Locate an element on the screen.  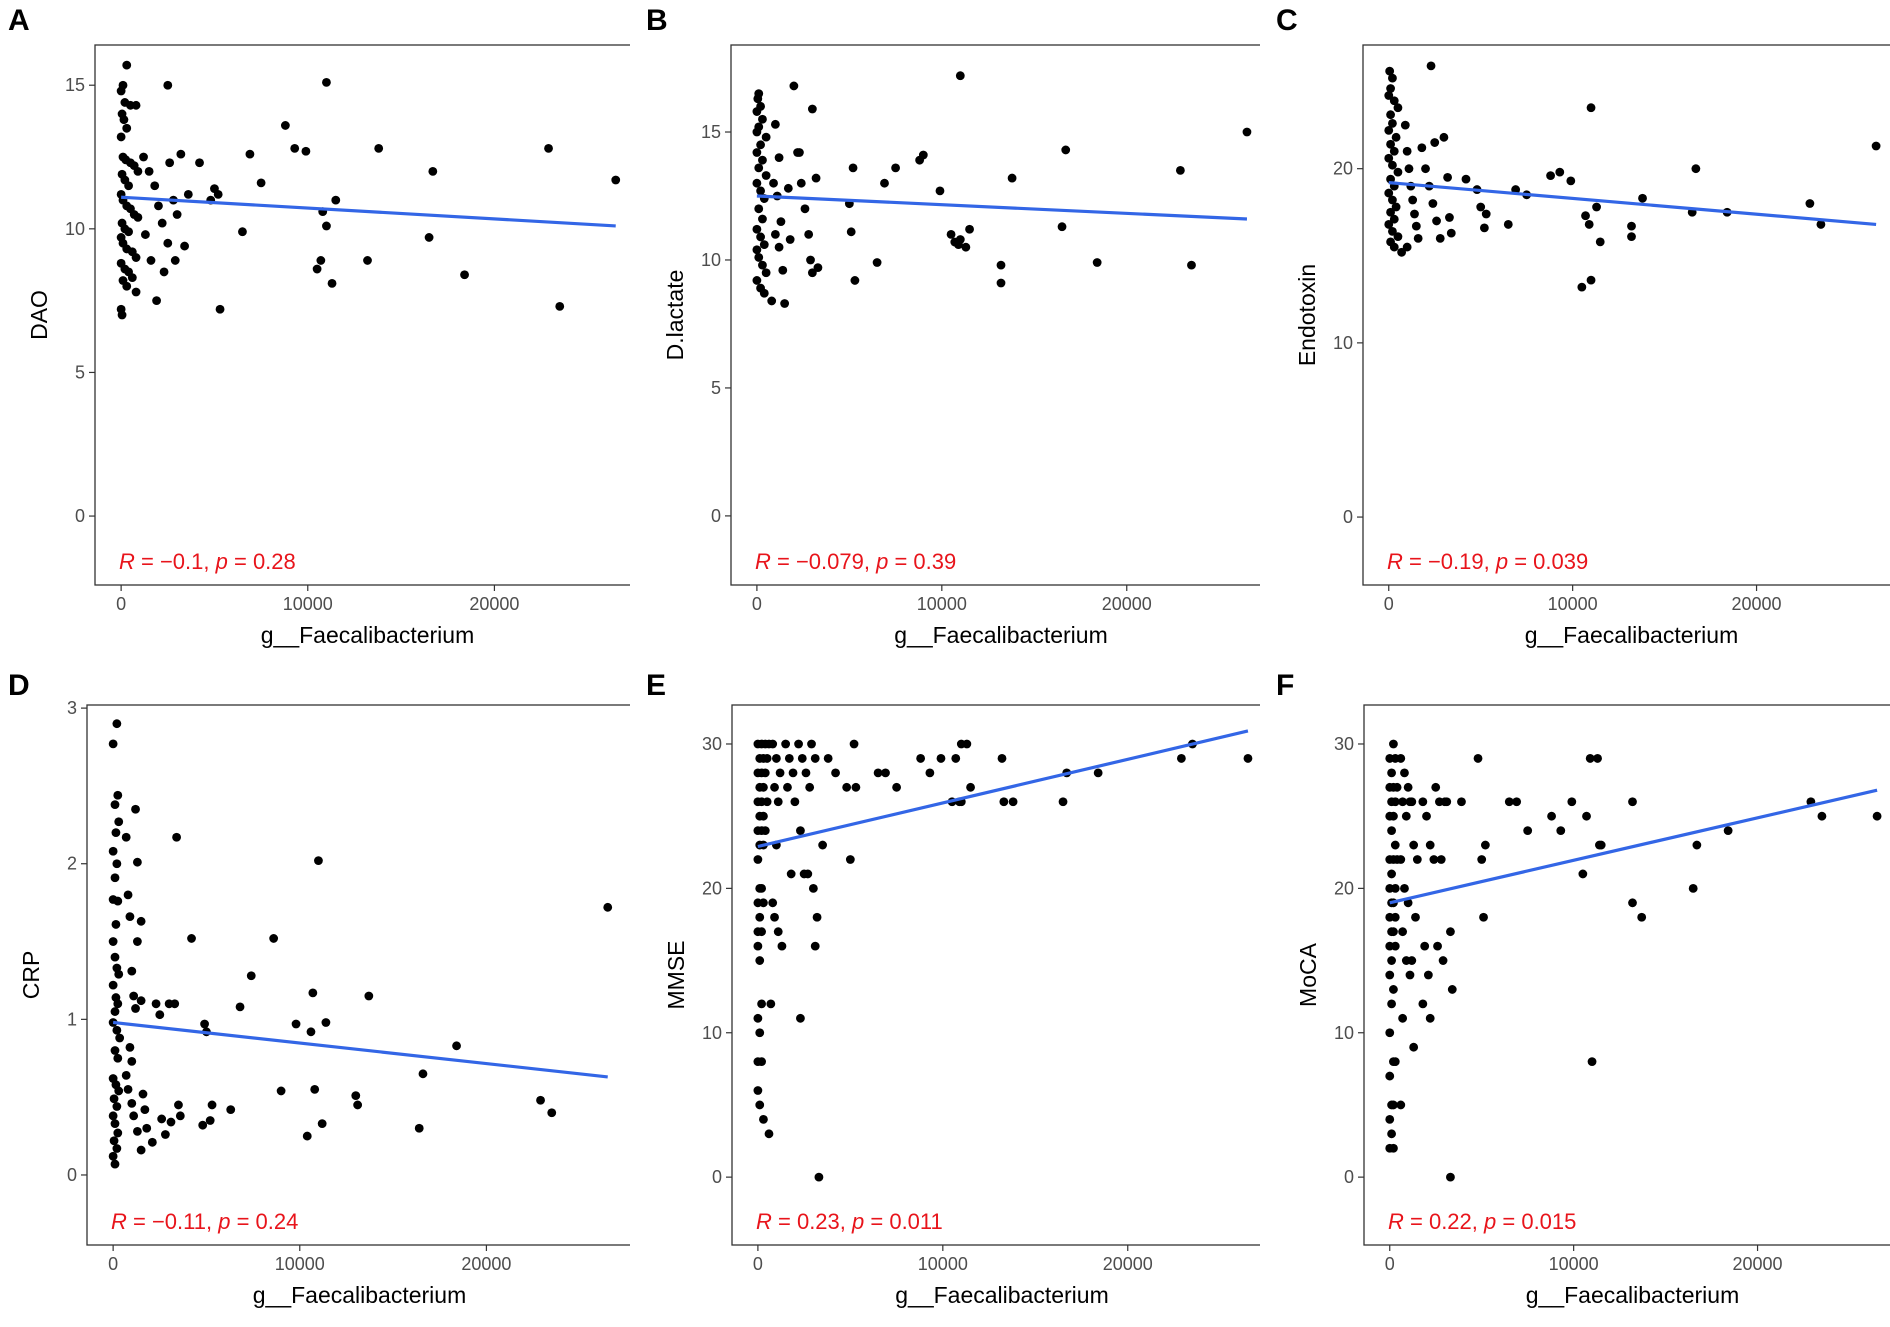
x-tick-label: 20000 is located at coordinates (1128, 1264).